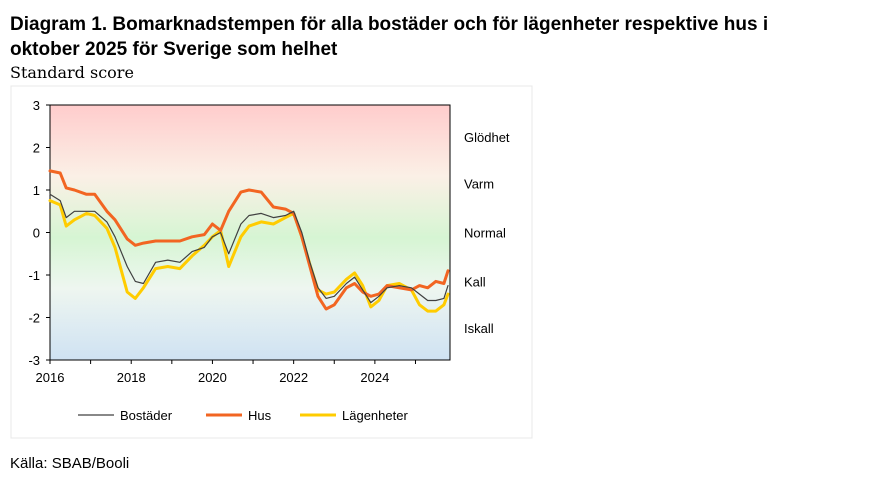 The width and height of the screenshot is (895, 478). I want to click on zone-label: Normal, so click(485, 233).